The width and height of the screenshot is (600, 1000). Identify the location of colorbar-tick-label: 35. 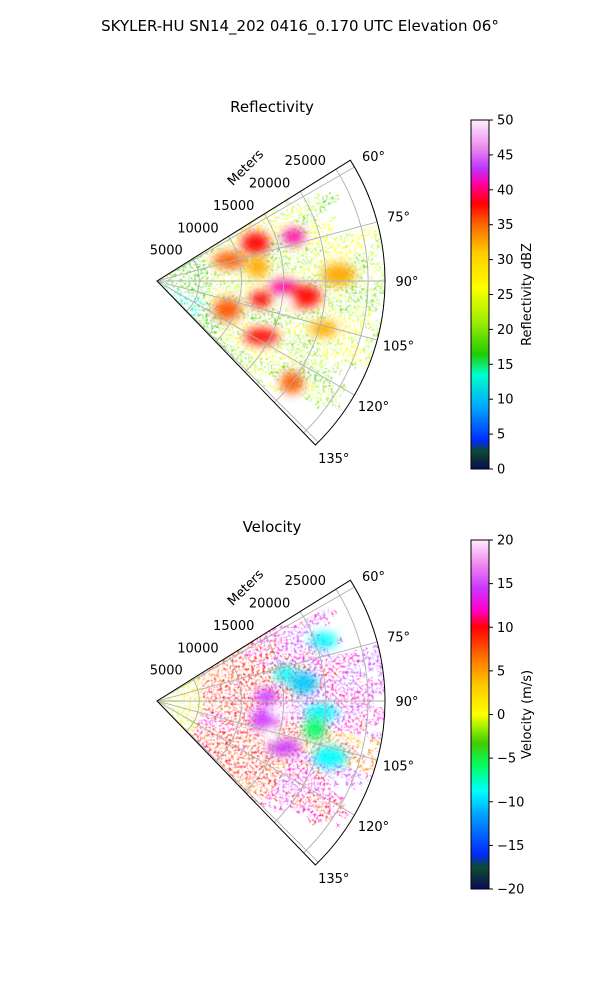
(505, 225).